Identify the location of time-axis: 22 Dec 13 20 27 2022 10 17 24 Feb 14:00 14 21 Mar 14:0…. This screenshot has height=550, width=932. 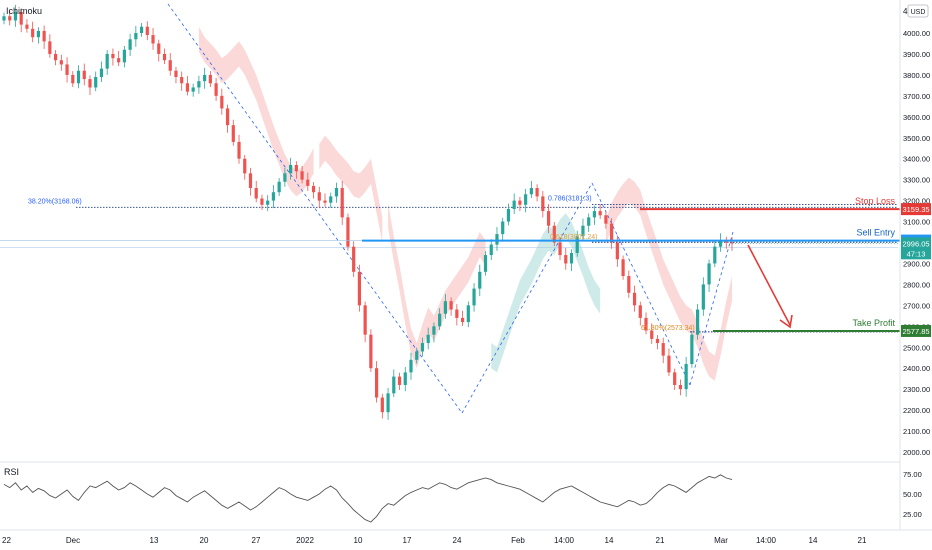
(434, 540).